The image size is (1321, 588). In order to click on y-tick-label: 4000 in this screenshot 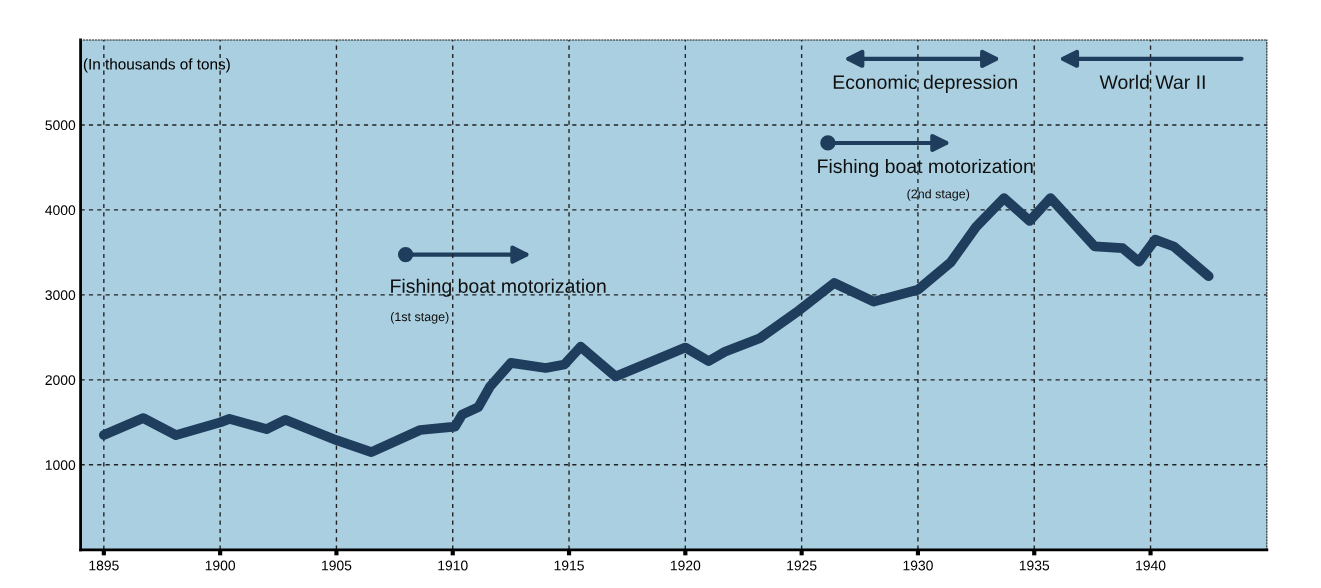, I will do `click(60, 210)`.